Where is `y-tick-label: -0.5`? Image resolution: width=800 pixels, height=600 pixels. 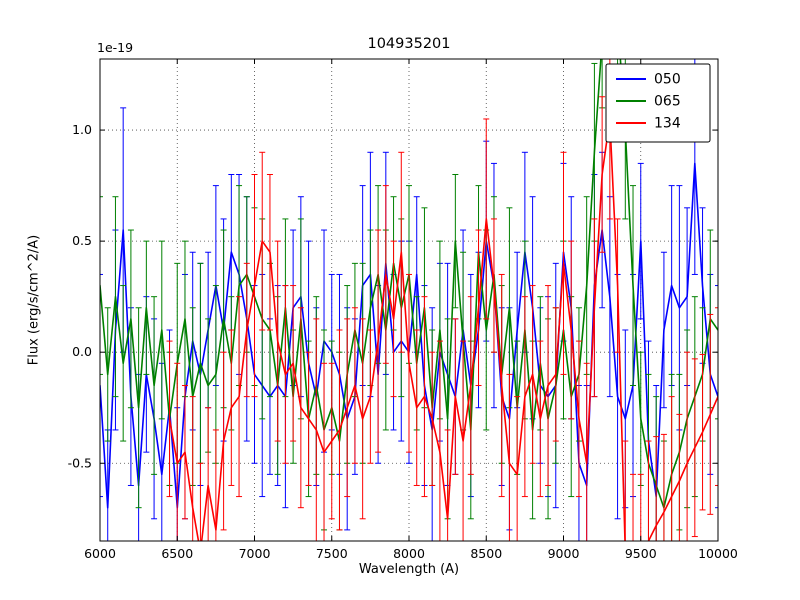 y-tick-label: -0.5 is located at coordinates (80, 462).